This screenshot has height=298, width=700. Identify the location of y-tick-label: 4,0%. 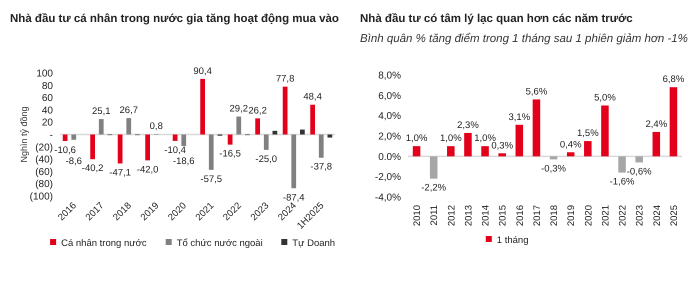
(390, 116).